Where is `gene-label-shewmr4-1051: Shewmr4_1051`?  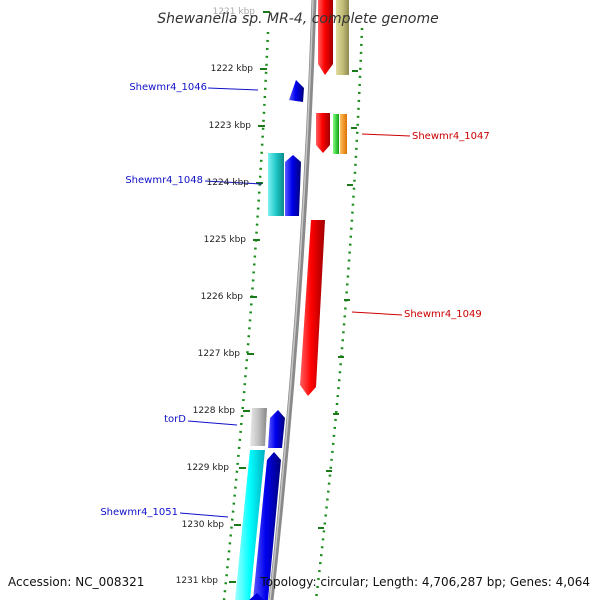
gene-label-shewmr4-1051: Shewmr4_1051 is located at coordinates (139, 512).